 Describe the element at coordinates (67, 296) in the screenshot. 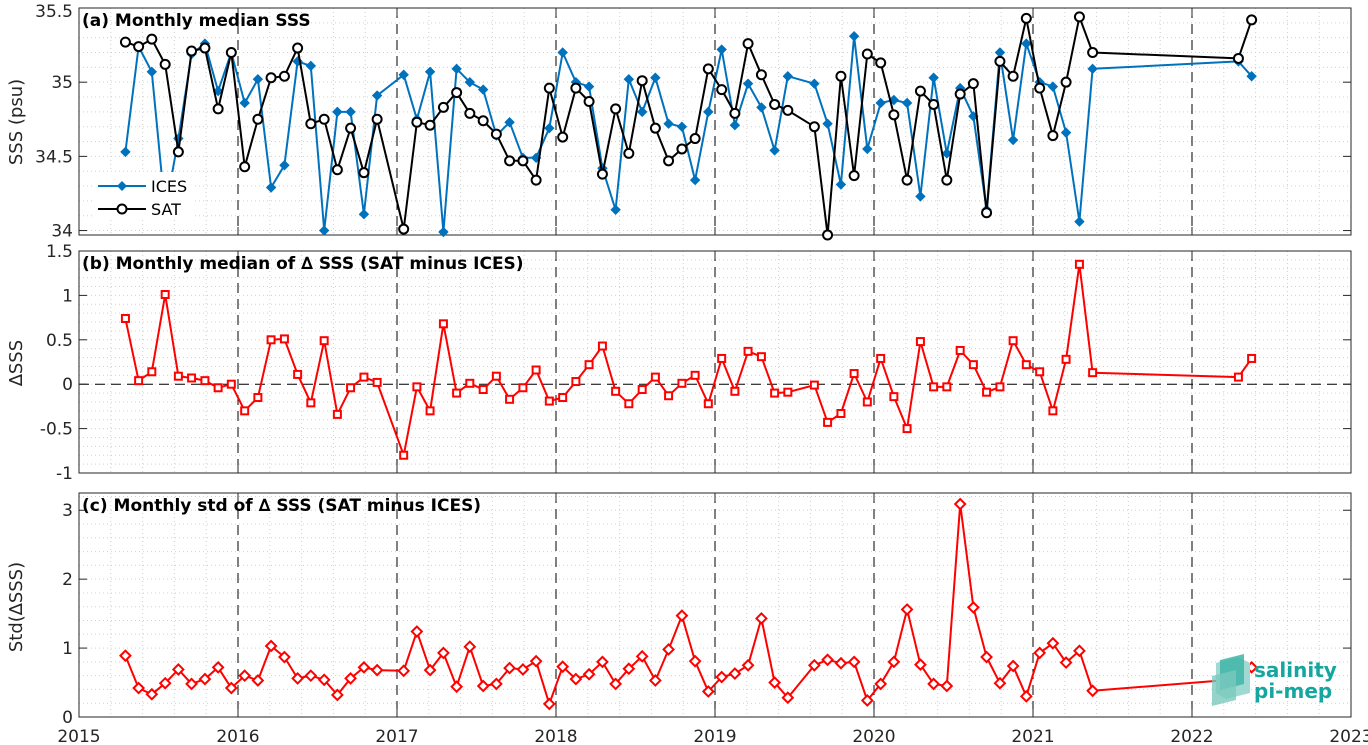

I see `y-tick-label: 1` at that location.